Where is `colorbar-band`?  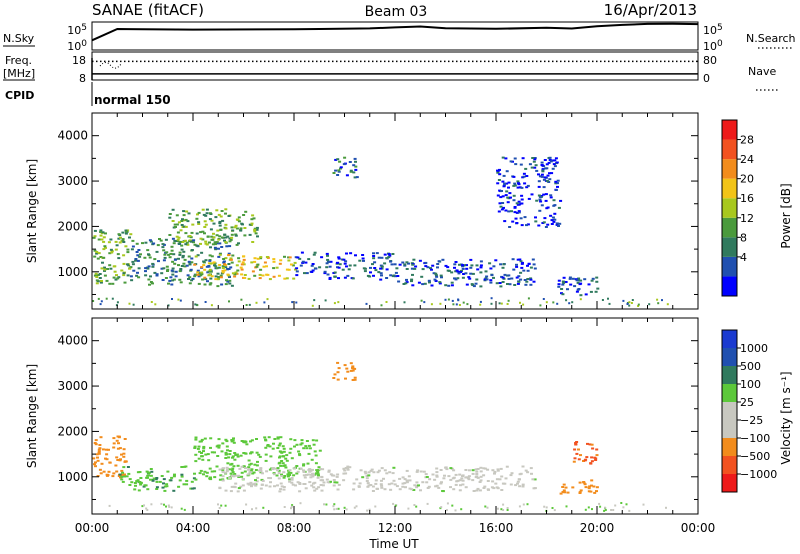 colorbar-band is located at coordinates (729, 188).